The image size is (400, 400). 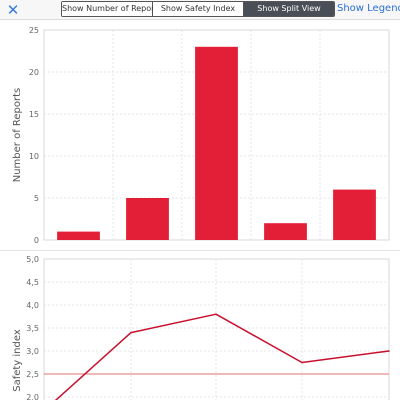 I want to click on y-tick-label: 4,0, so click(x=32, y=305).